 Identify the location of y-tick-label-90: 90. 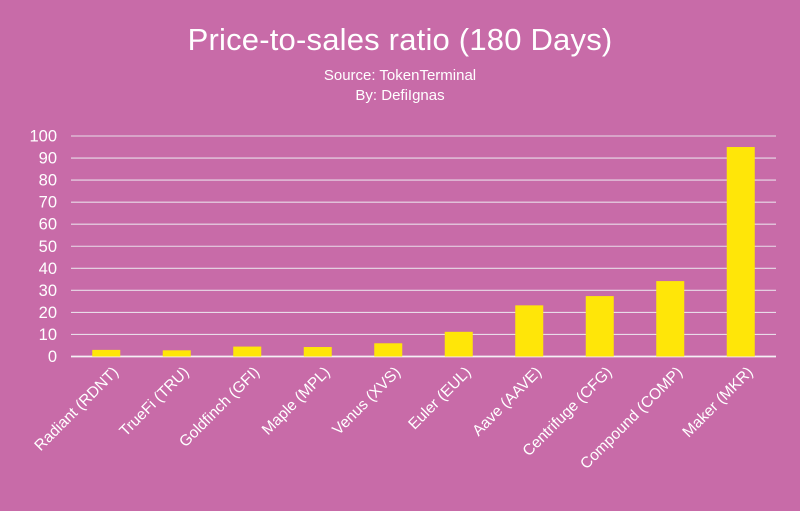
(48, 159).